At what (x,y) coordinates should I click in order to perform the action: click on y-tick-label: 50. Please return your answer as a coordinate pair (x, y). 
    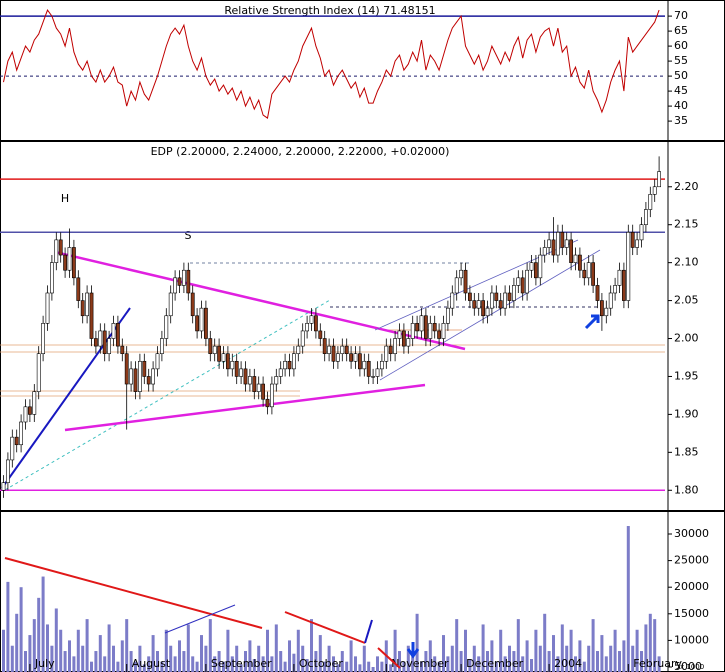
    Looking at the image, I should click on (681, 75).